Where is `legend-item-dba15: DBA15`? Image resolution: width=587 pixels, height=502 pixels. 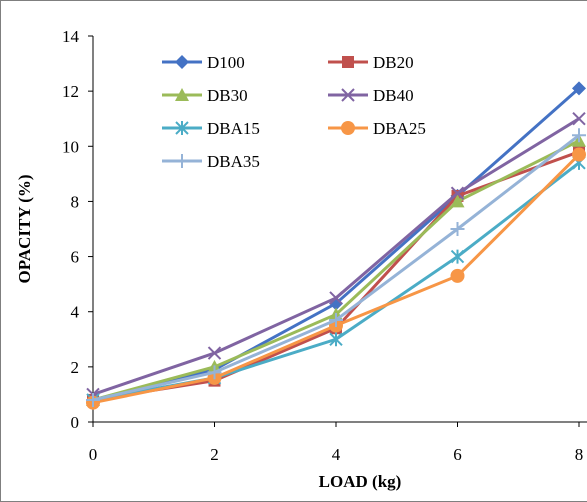
legend-item-dba15: DBA15 is located at coordinates (211, 128).